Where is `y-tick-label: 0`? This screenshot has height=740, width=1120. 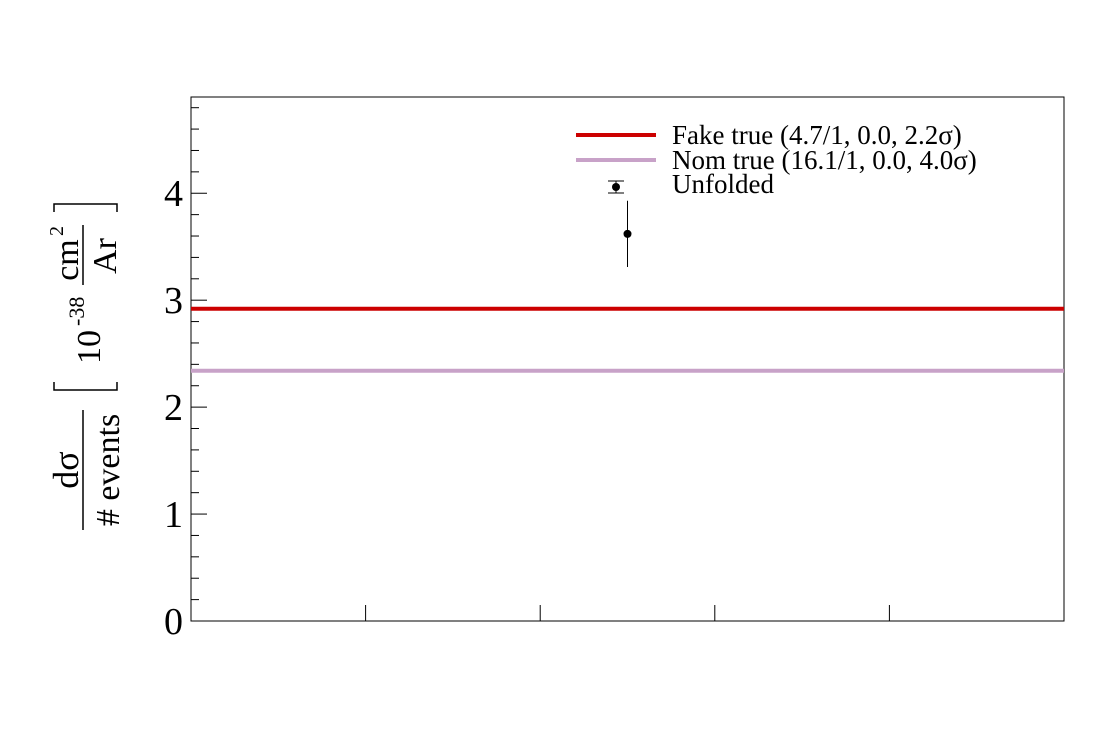 y-tick-label: 0 is located at coordinates (173, 622).